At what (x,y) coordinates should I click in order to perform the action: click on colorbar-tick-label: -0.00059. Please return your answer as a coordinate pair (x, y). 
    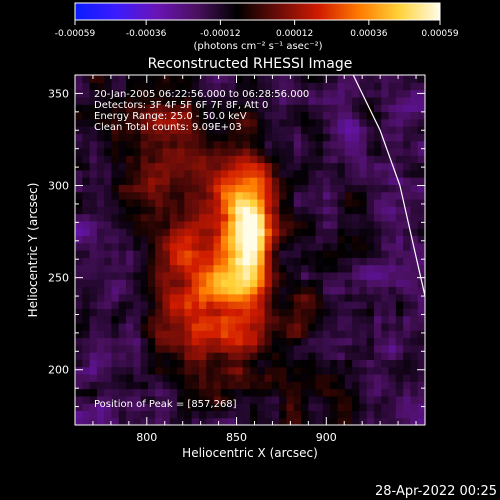
    Looking at the image, I should click on (75, 34).